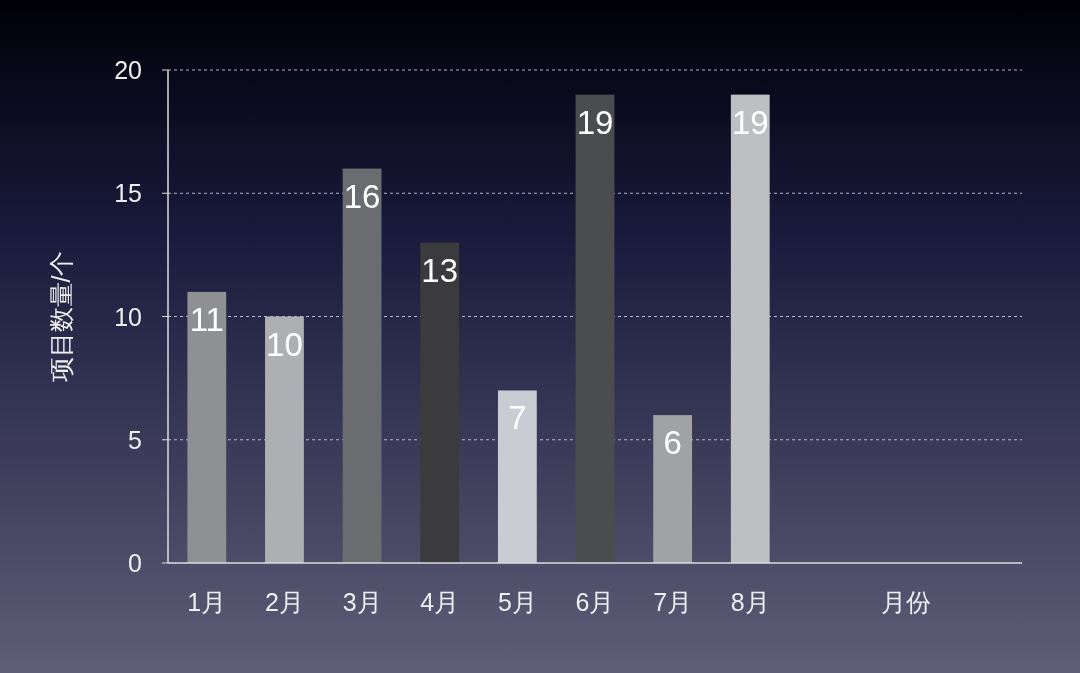 The width and height of the screenshot is (1080, 673). What do you see at coordinates (905, 602) in the screenshot?
I see `x-axis-title: 月份` at bounding box center [905, 602].